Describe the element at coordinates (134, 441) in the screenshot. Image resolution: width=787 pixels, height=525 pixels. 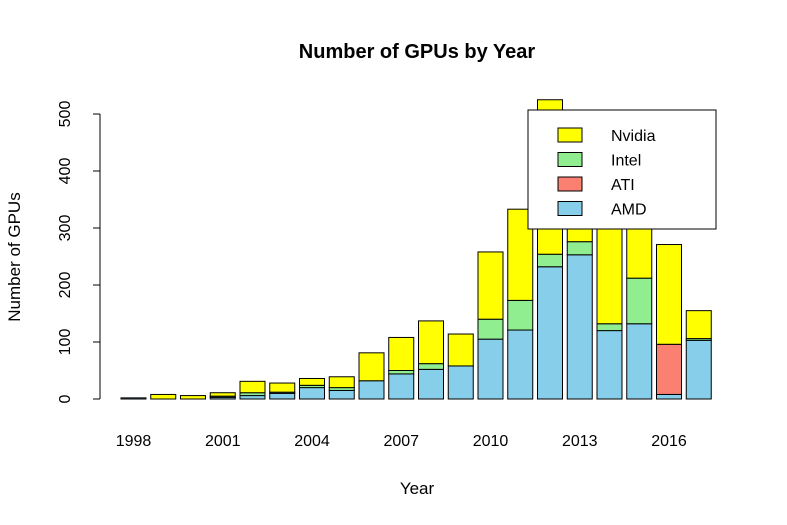
I see `x-tick-label: 1998` at that location.